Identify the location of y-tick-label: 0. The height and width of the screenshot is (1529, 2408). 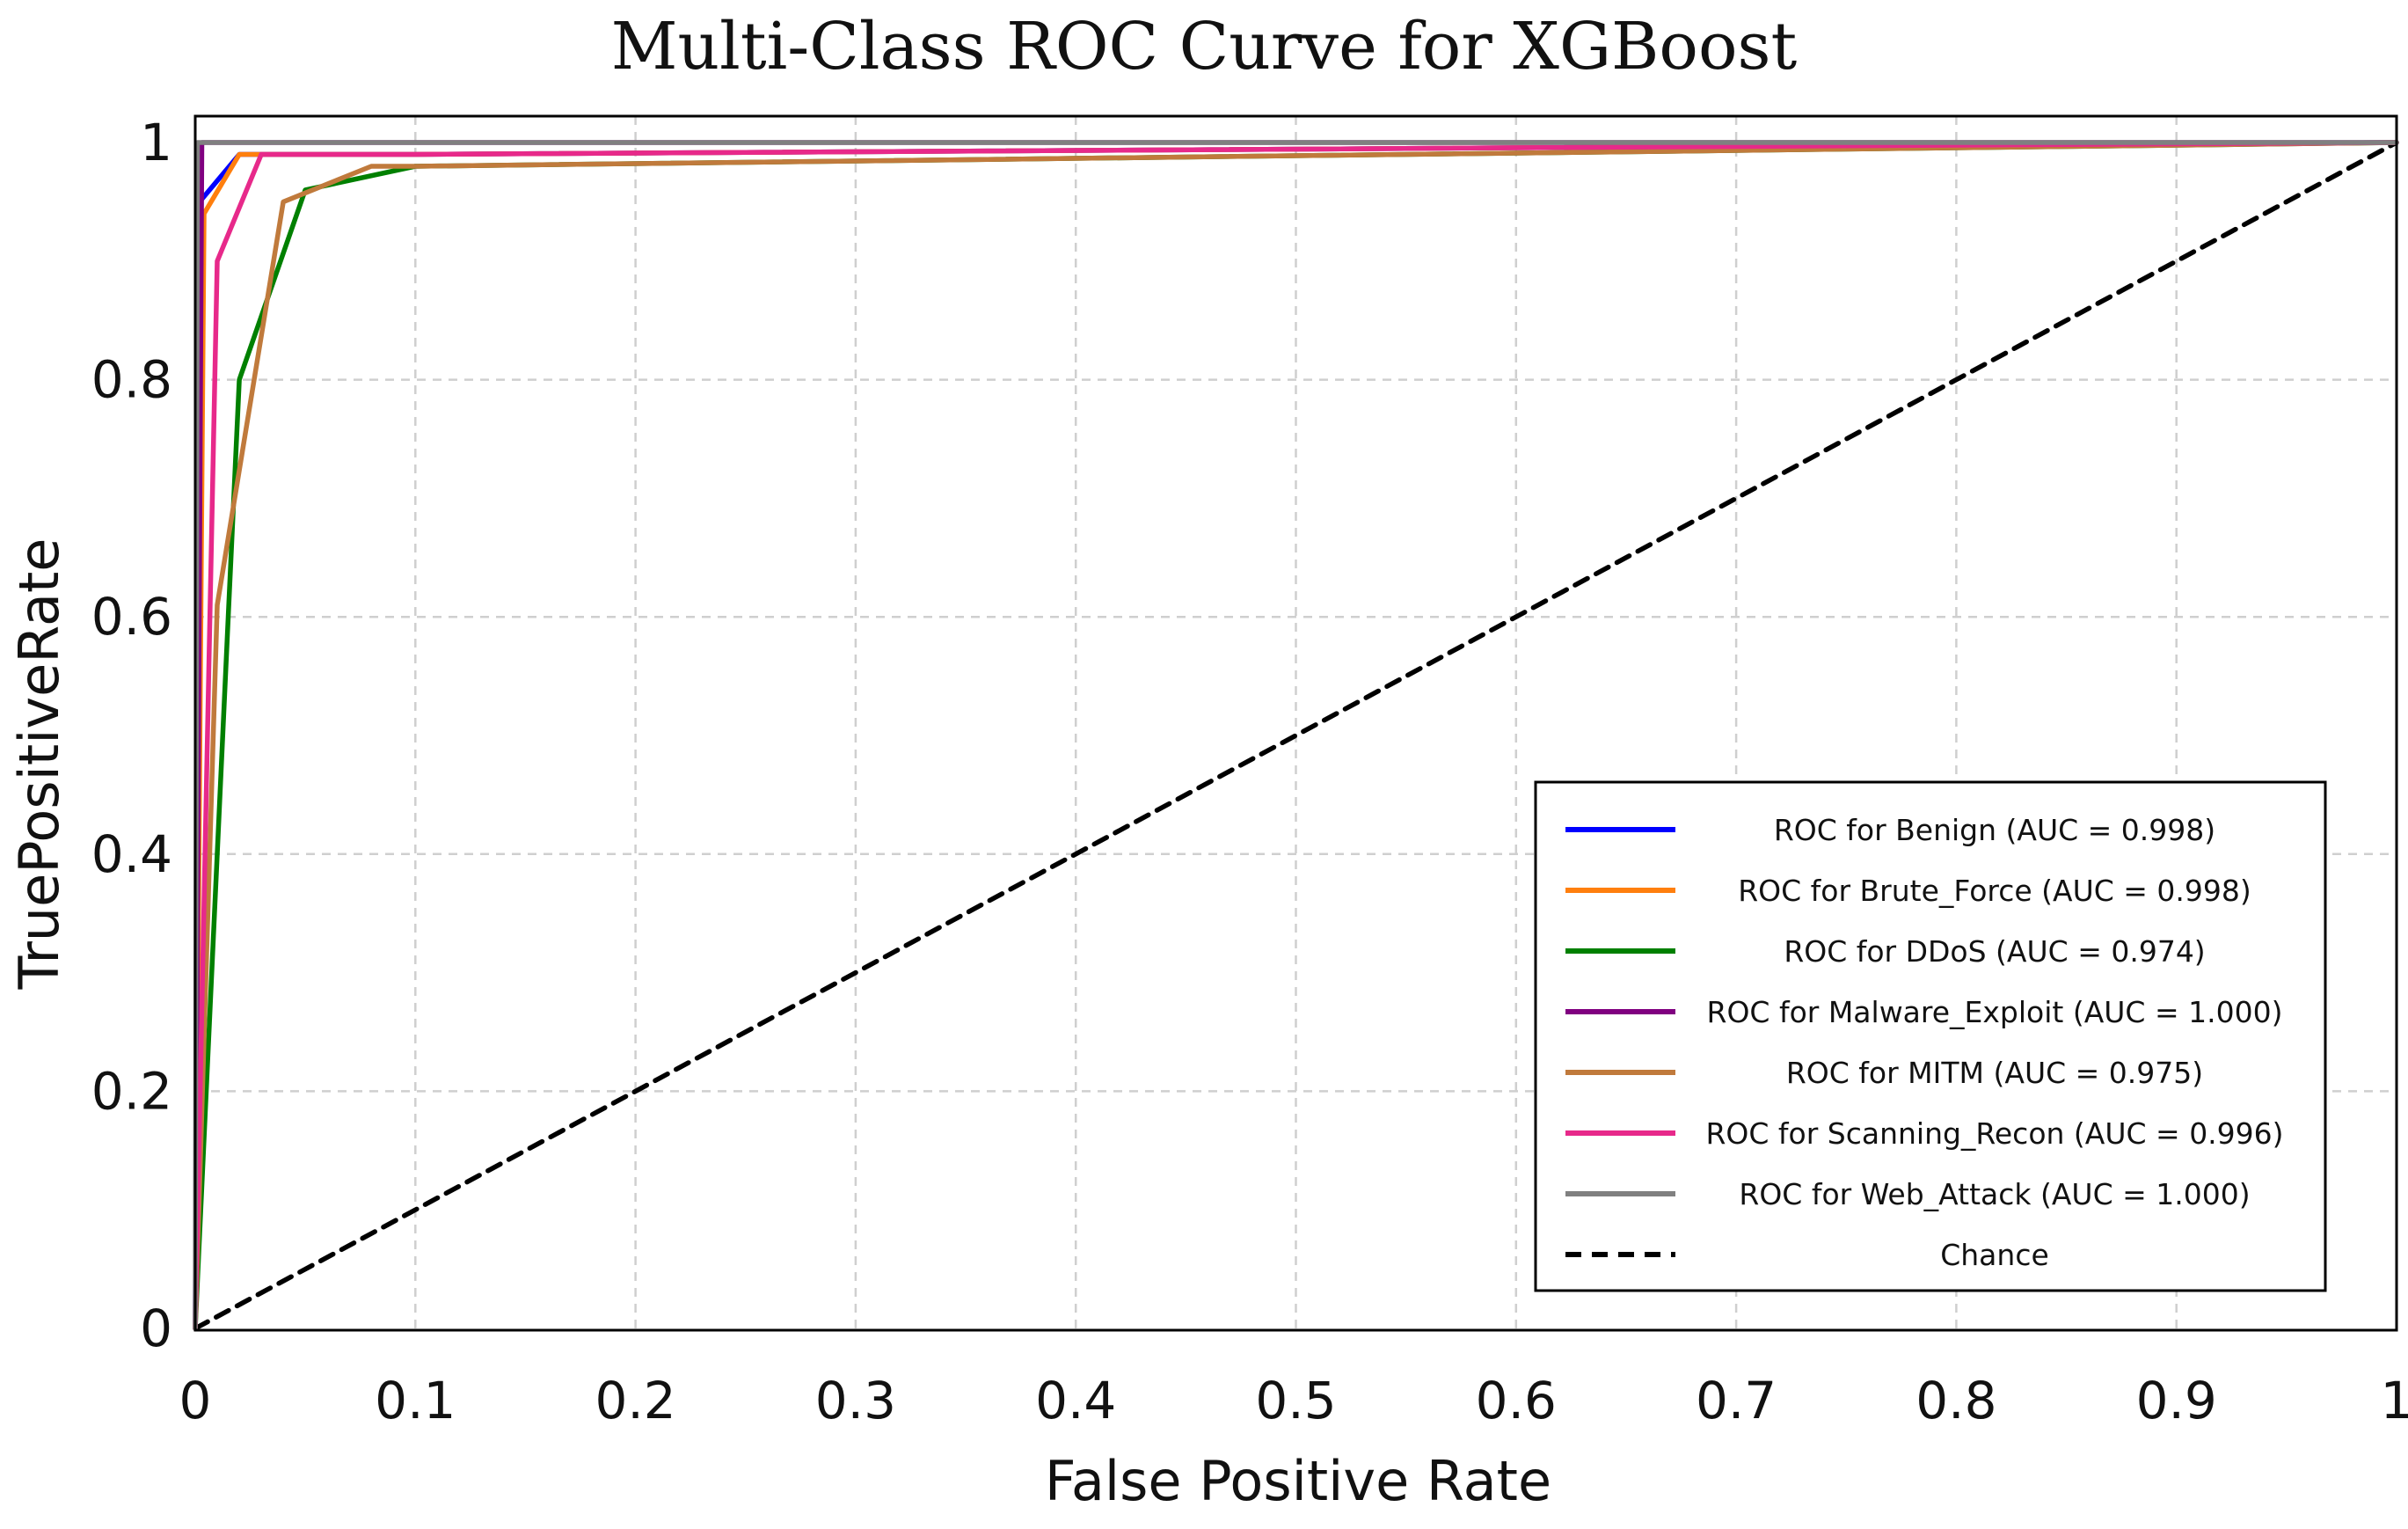
(156, 1329).